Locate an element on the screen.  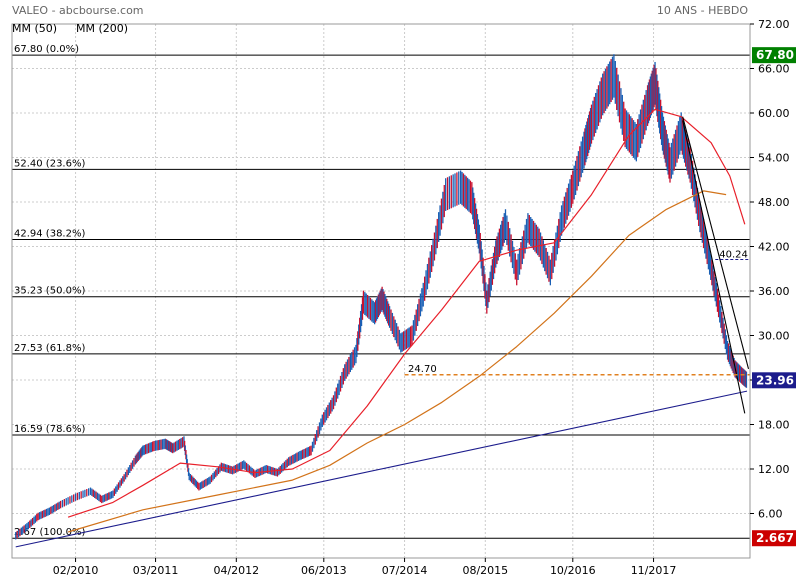
chart-period: 10 ANS - HEBDO is located at coordinates (702, 10).